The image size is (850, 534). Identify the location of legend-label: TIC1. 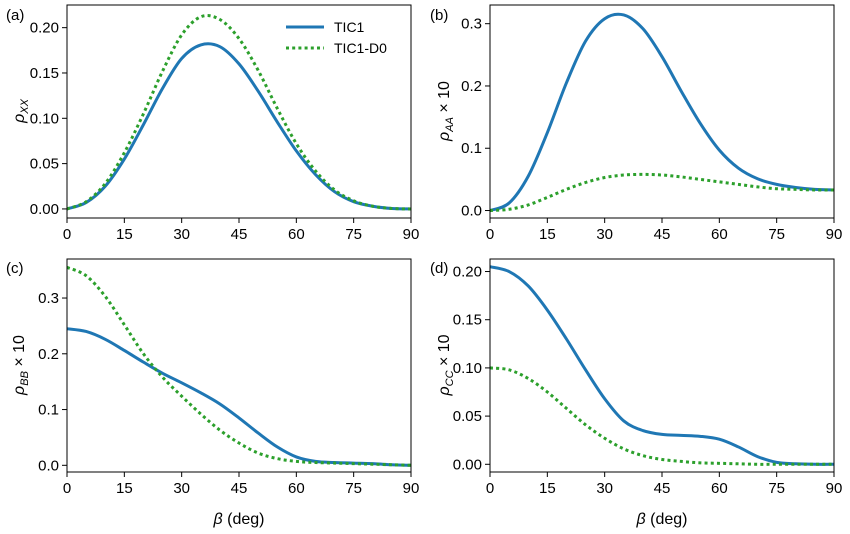
(349, 27).